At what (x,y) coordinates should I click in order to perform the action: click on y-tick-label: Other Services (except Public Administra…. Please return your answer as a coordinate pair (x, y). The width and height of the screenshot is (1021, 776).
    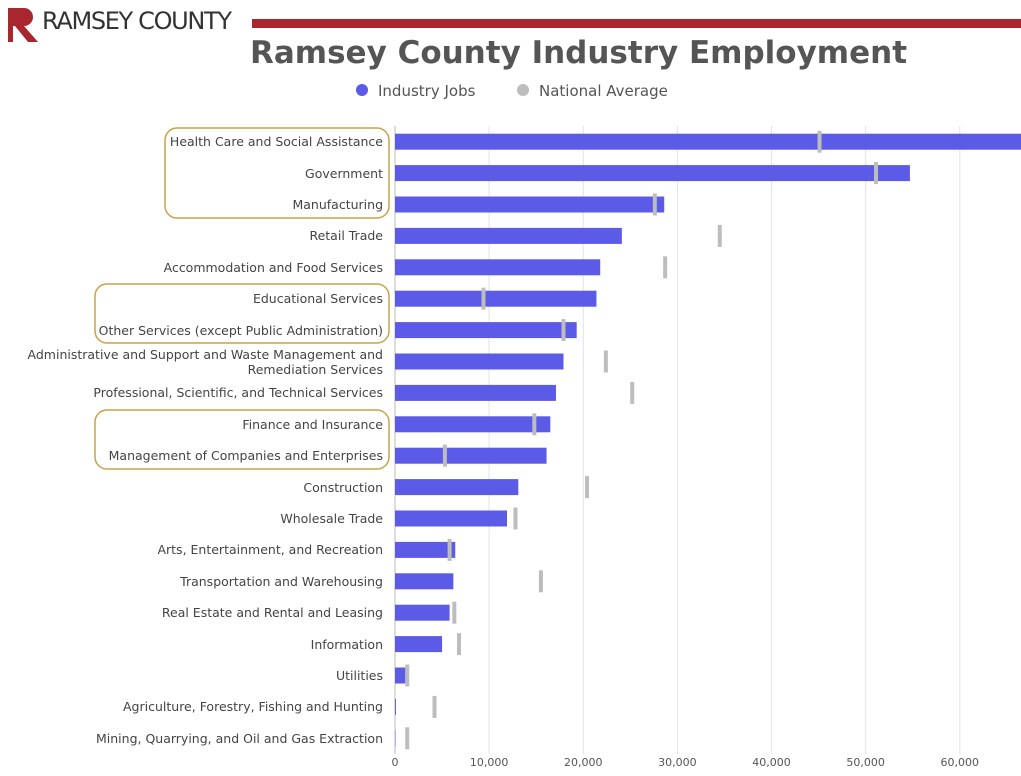
    Looking at the image, I should click on (240, 330).